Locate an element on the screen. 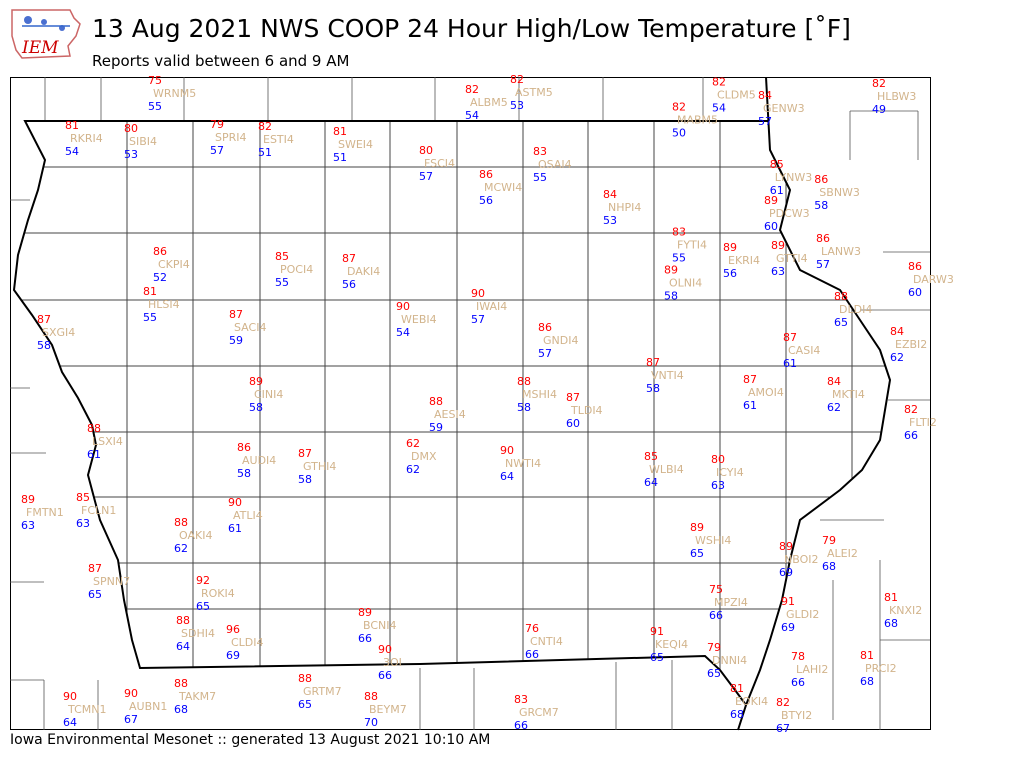  low-temp: 54 is located at coordinates (472, 115).